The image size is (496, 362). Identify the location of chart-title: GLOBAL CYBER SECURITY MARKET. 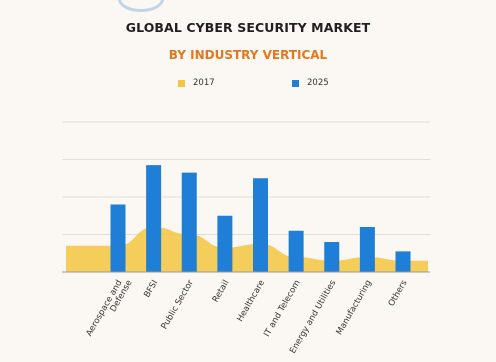
(248, 27).